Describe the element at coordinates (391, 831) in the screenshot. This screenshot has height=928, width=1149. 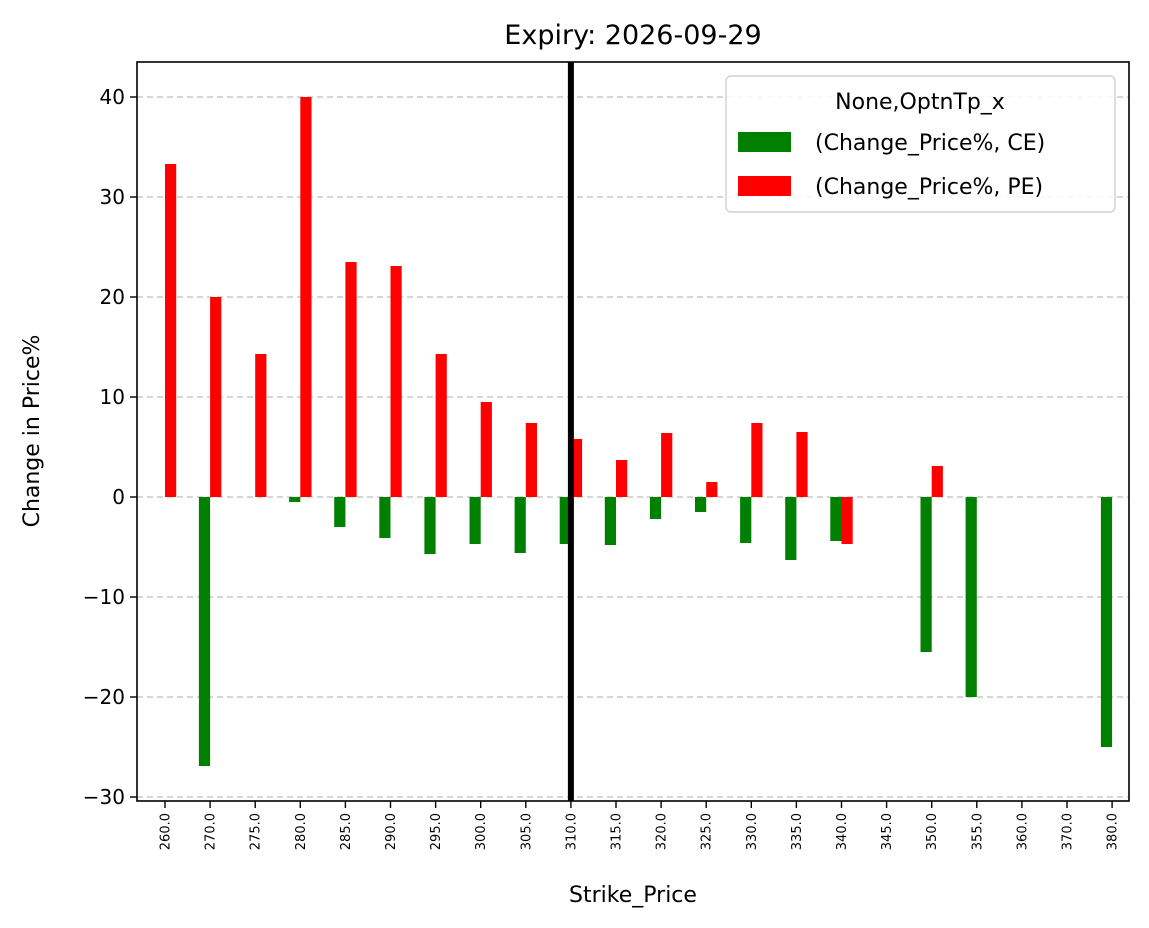
I see `x-tick-label: 290.0` at that location.